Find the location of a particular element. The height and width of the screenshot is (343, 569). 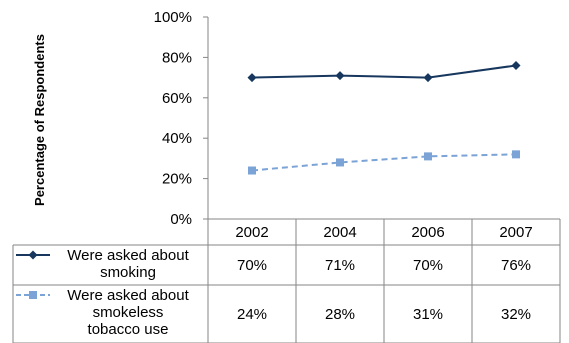

x-category-label: 2004 is located at coordinates (339, 232).